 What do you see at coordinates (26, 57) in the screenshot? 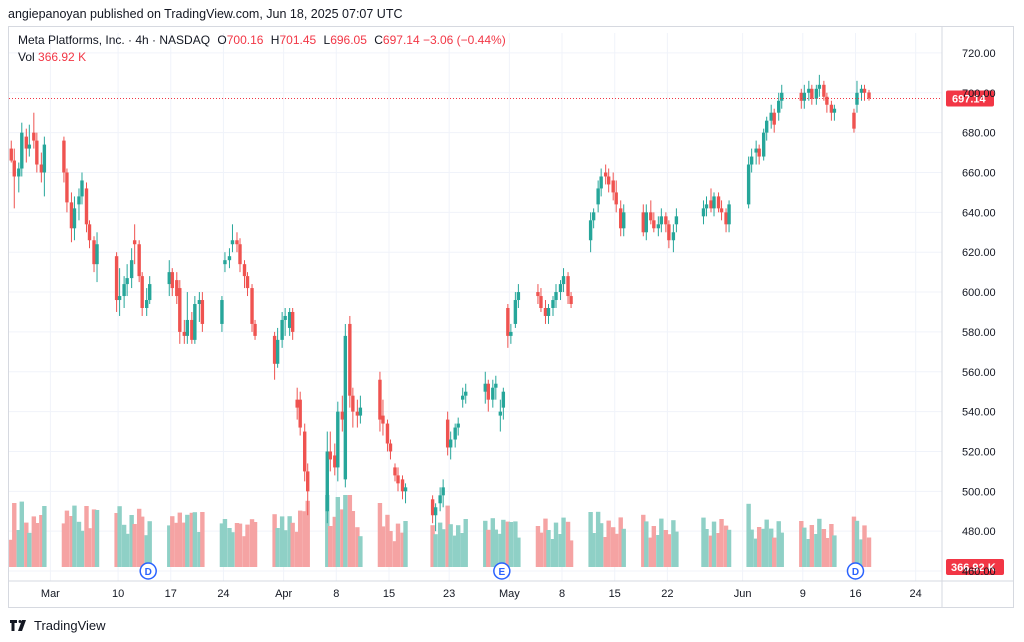
I see `volume-key: Vol` at bounding box center [26, 57].